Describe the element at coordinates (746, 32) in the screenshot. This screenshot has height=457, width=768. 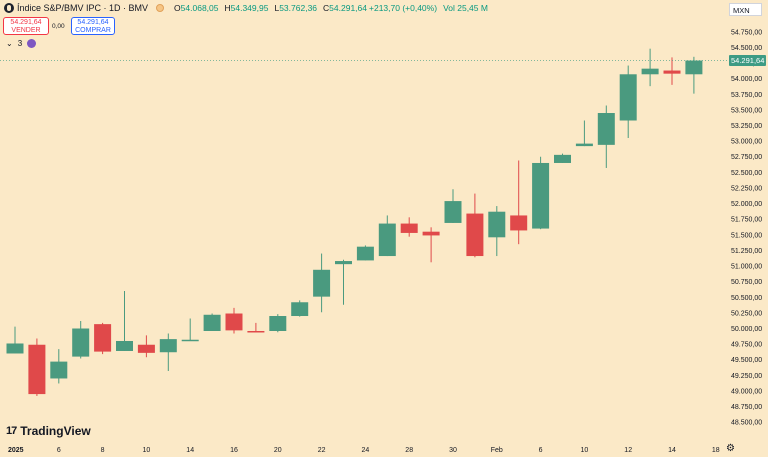
I see `y-tick-label: 54.750,00` at that location.